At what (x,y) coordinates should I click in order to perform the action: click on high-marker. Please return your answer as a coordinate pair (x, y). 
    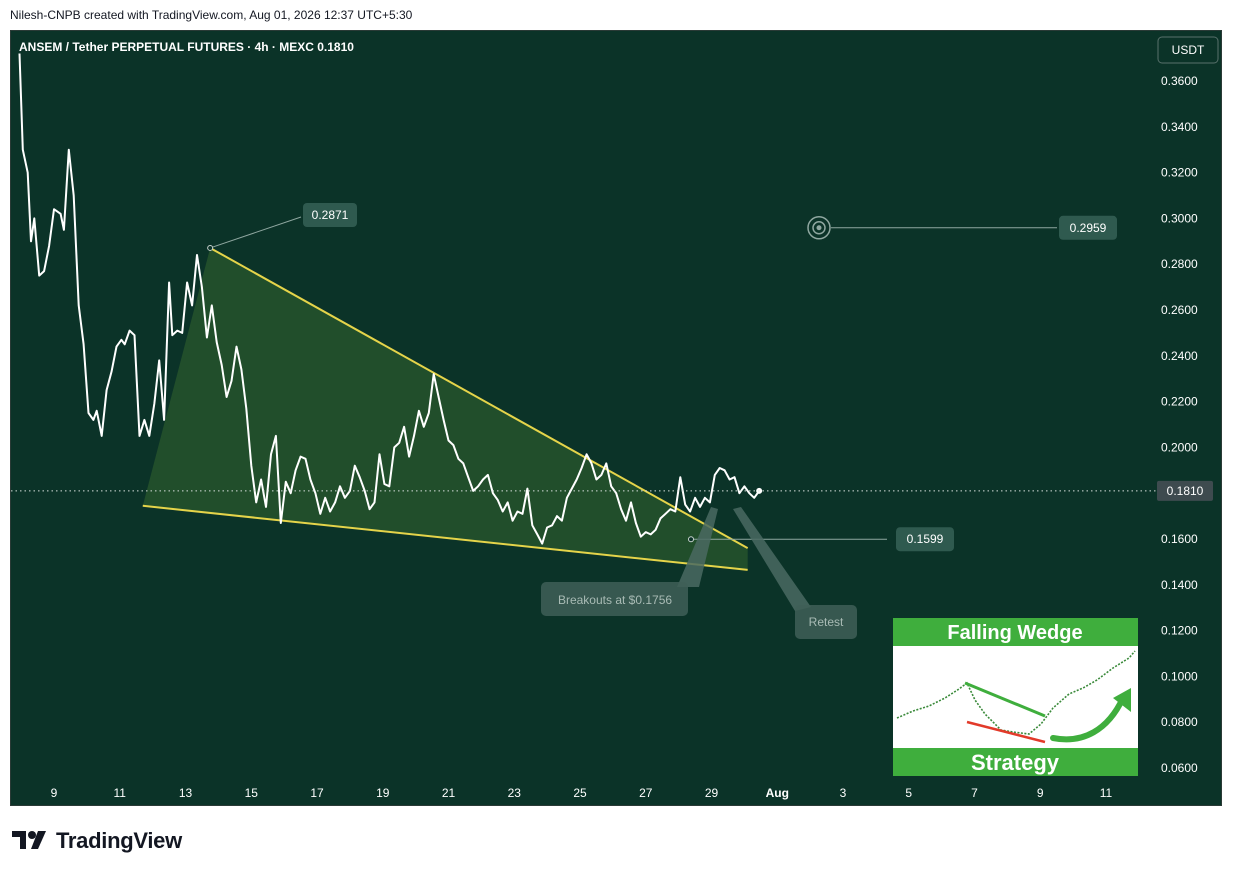
    Looking at the image, I should click on (210, 247).